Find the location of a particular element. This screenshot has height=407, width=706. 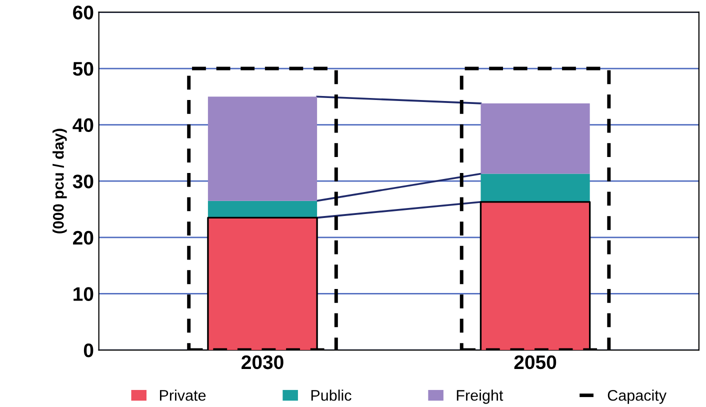

x-tick-label: 2030 is located at coordinates (263, 362).